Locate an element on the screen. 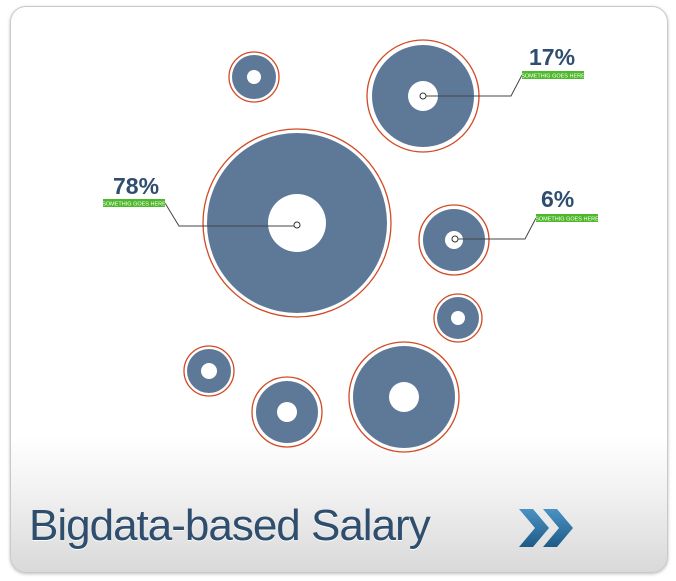  callout-6-label-bg is located at coordinates (567, 218).